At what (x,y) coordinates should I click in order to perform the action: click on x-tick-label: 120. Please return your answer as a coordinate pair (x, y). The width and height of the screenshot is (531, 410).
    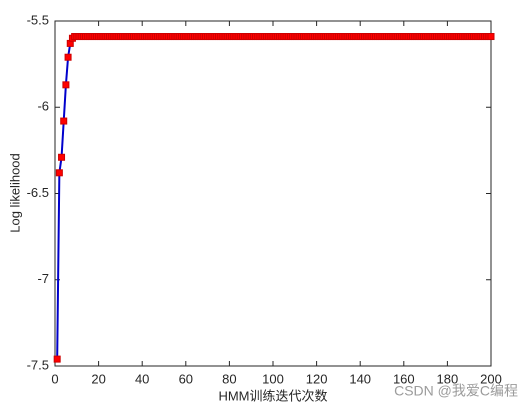
    Looking at the image, I should click on (317, 378).